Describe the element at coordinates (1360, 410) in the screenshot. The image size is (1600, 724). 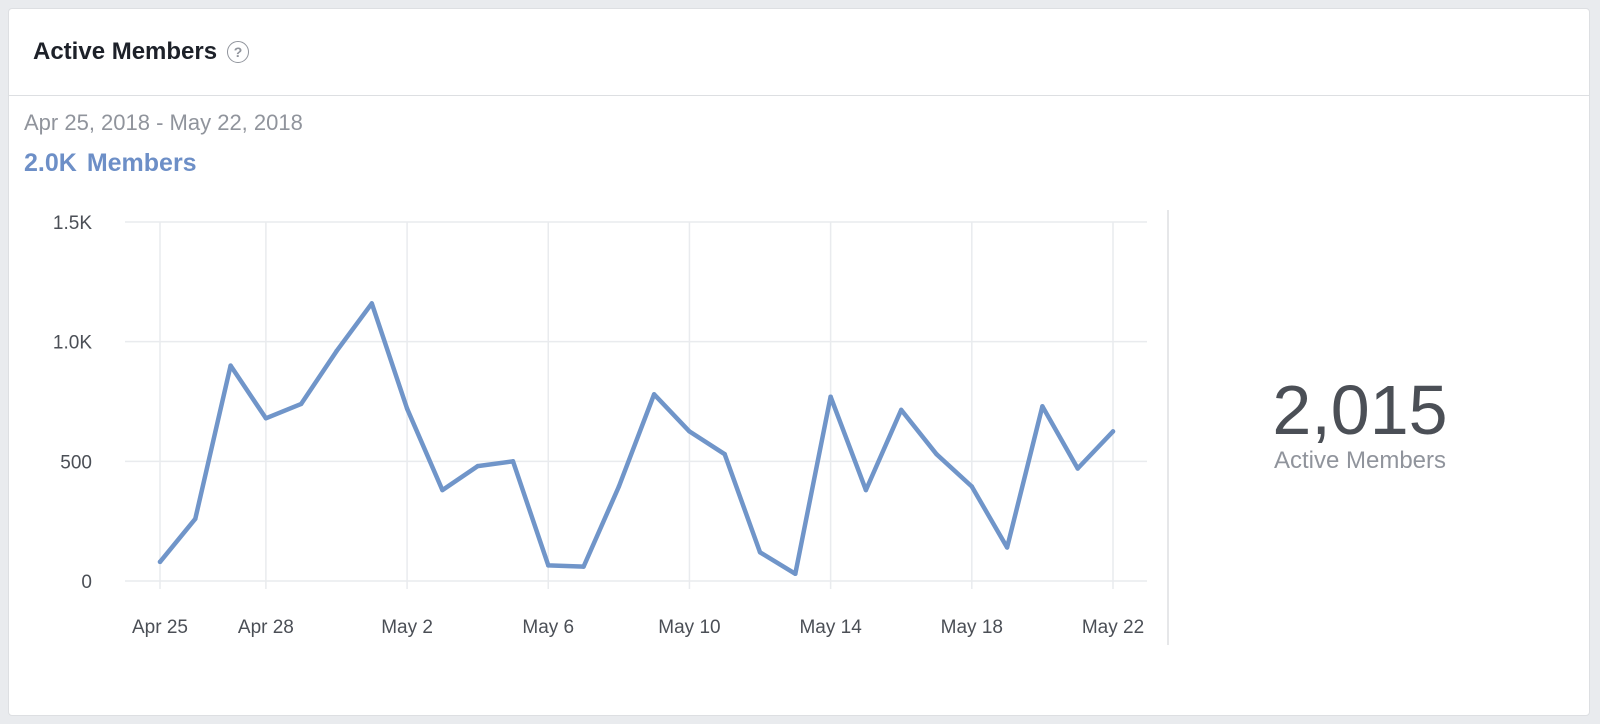
I see `stat-value: 2,015` at that location.